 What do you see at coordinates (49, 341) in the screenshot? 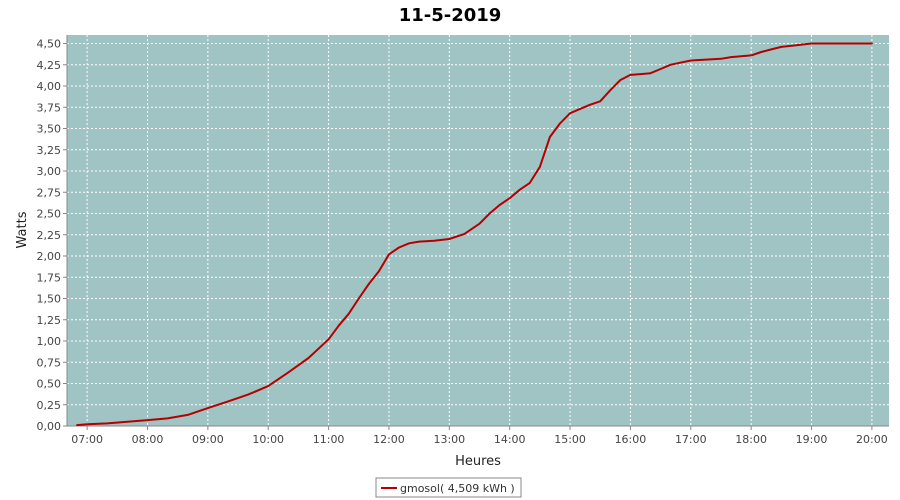
I see `y-tick-label: 1,00` at bounding box center [49, 341].